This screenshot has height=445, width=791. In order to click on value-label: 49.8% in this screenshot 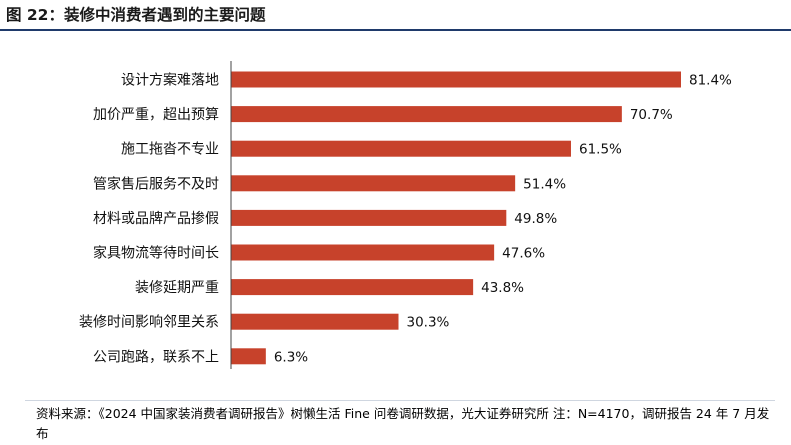, I will do `click(535, 219)`.